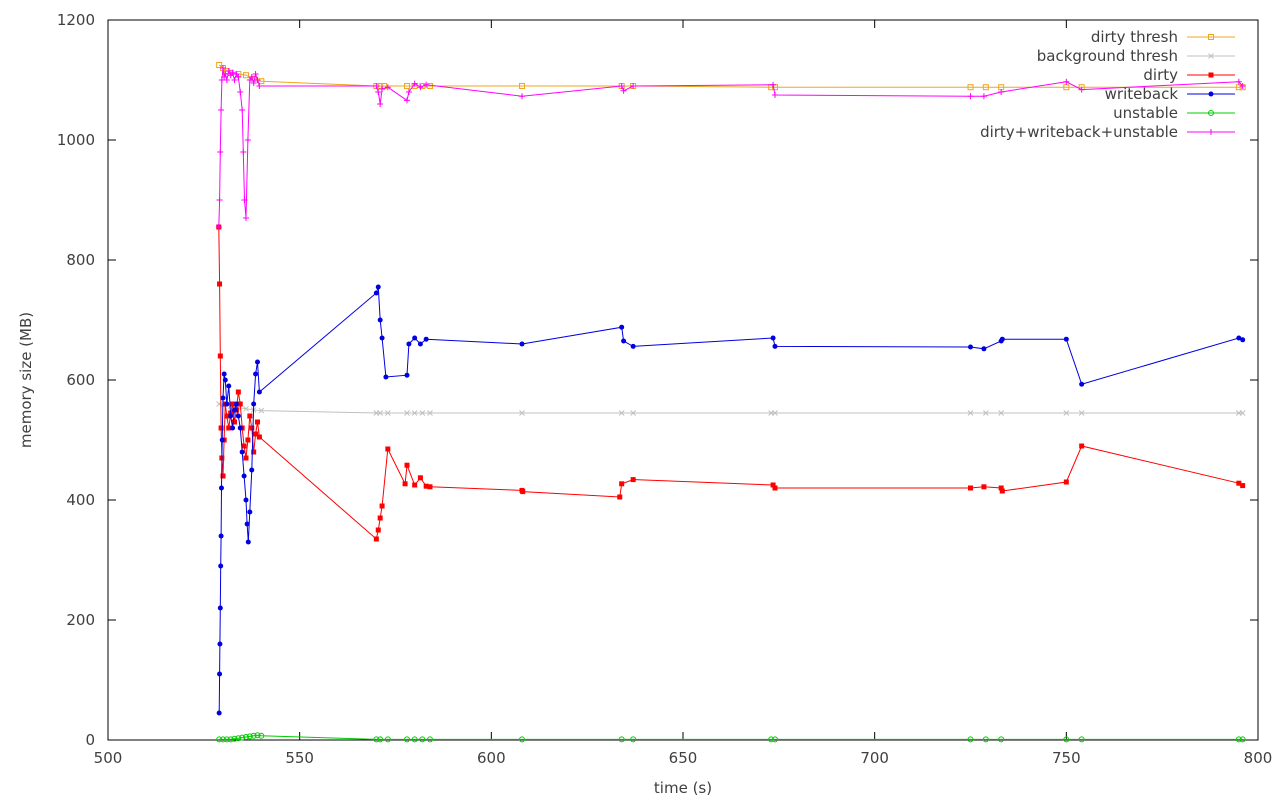 The image size is (1280, 800). What do you see at coordinates (1066, 758) in the screenshot?
I see `x-tick-label: 750` at bounding box center [1066, 758].